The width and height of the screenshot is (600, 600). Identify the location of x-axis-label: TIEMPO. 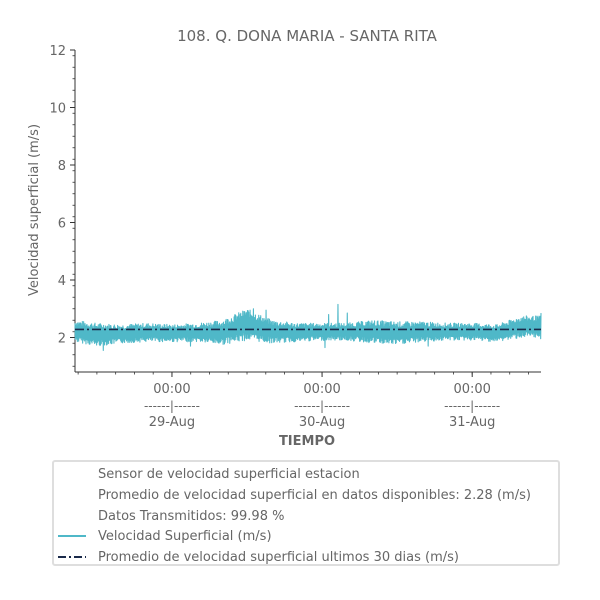
(307, 441).